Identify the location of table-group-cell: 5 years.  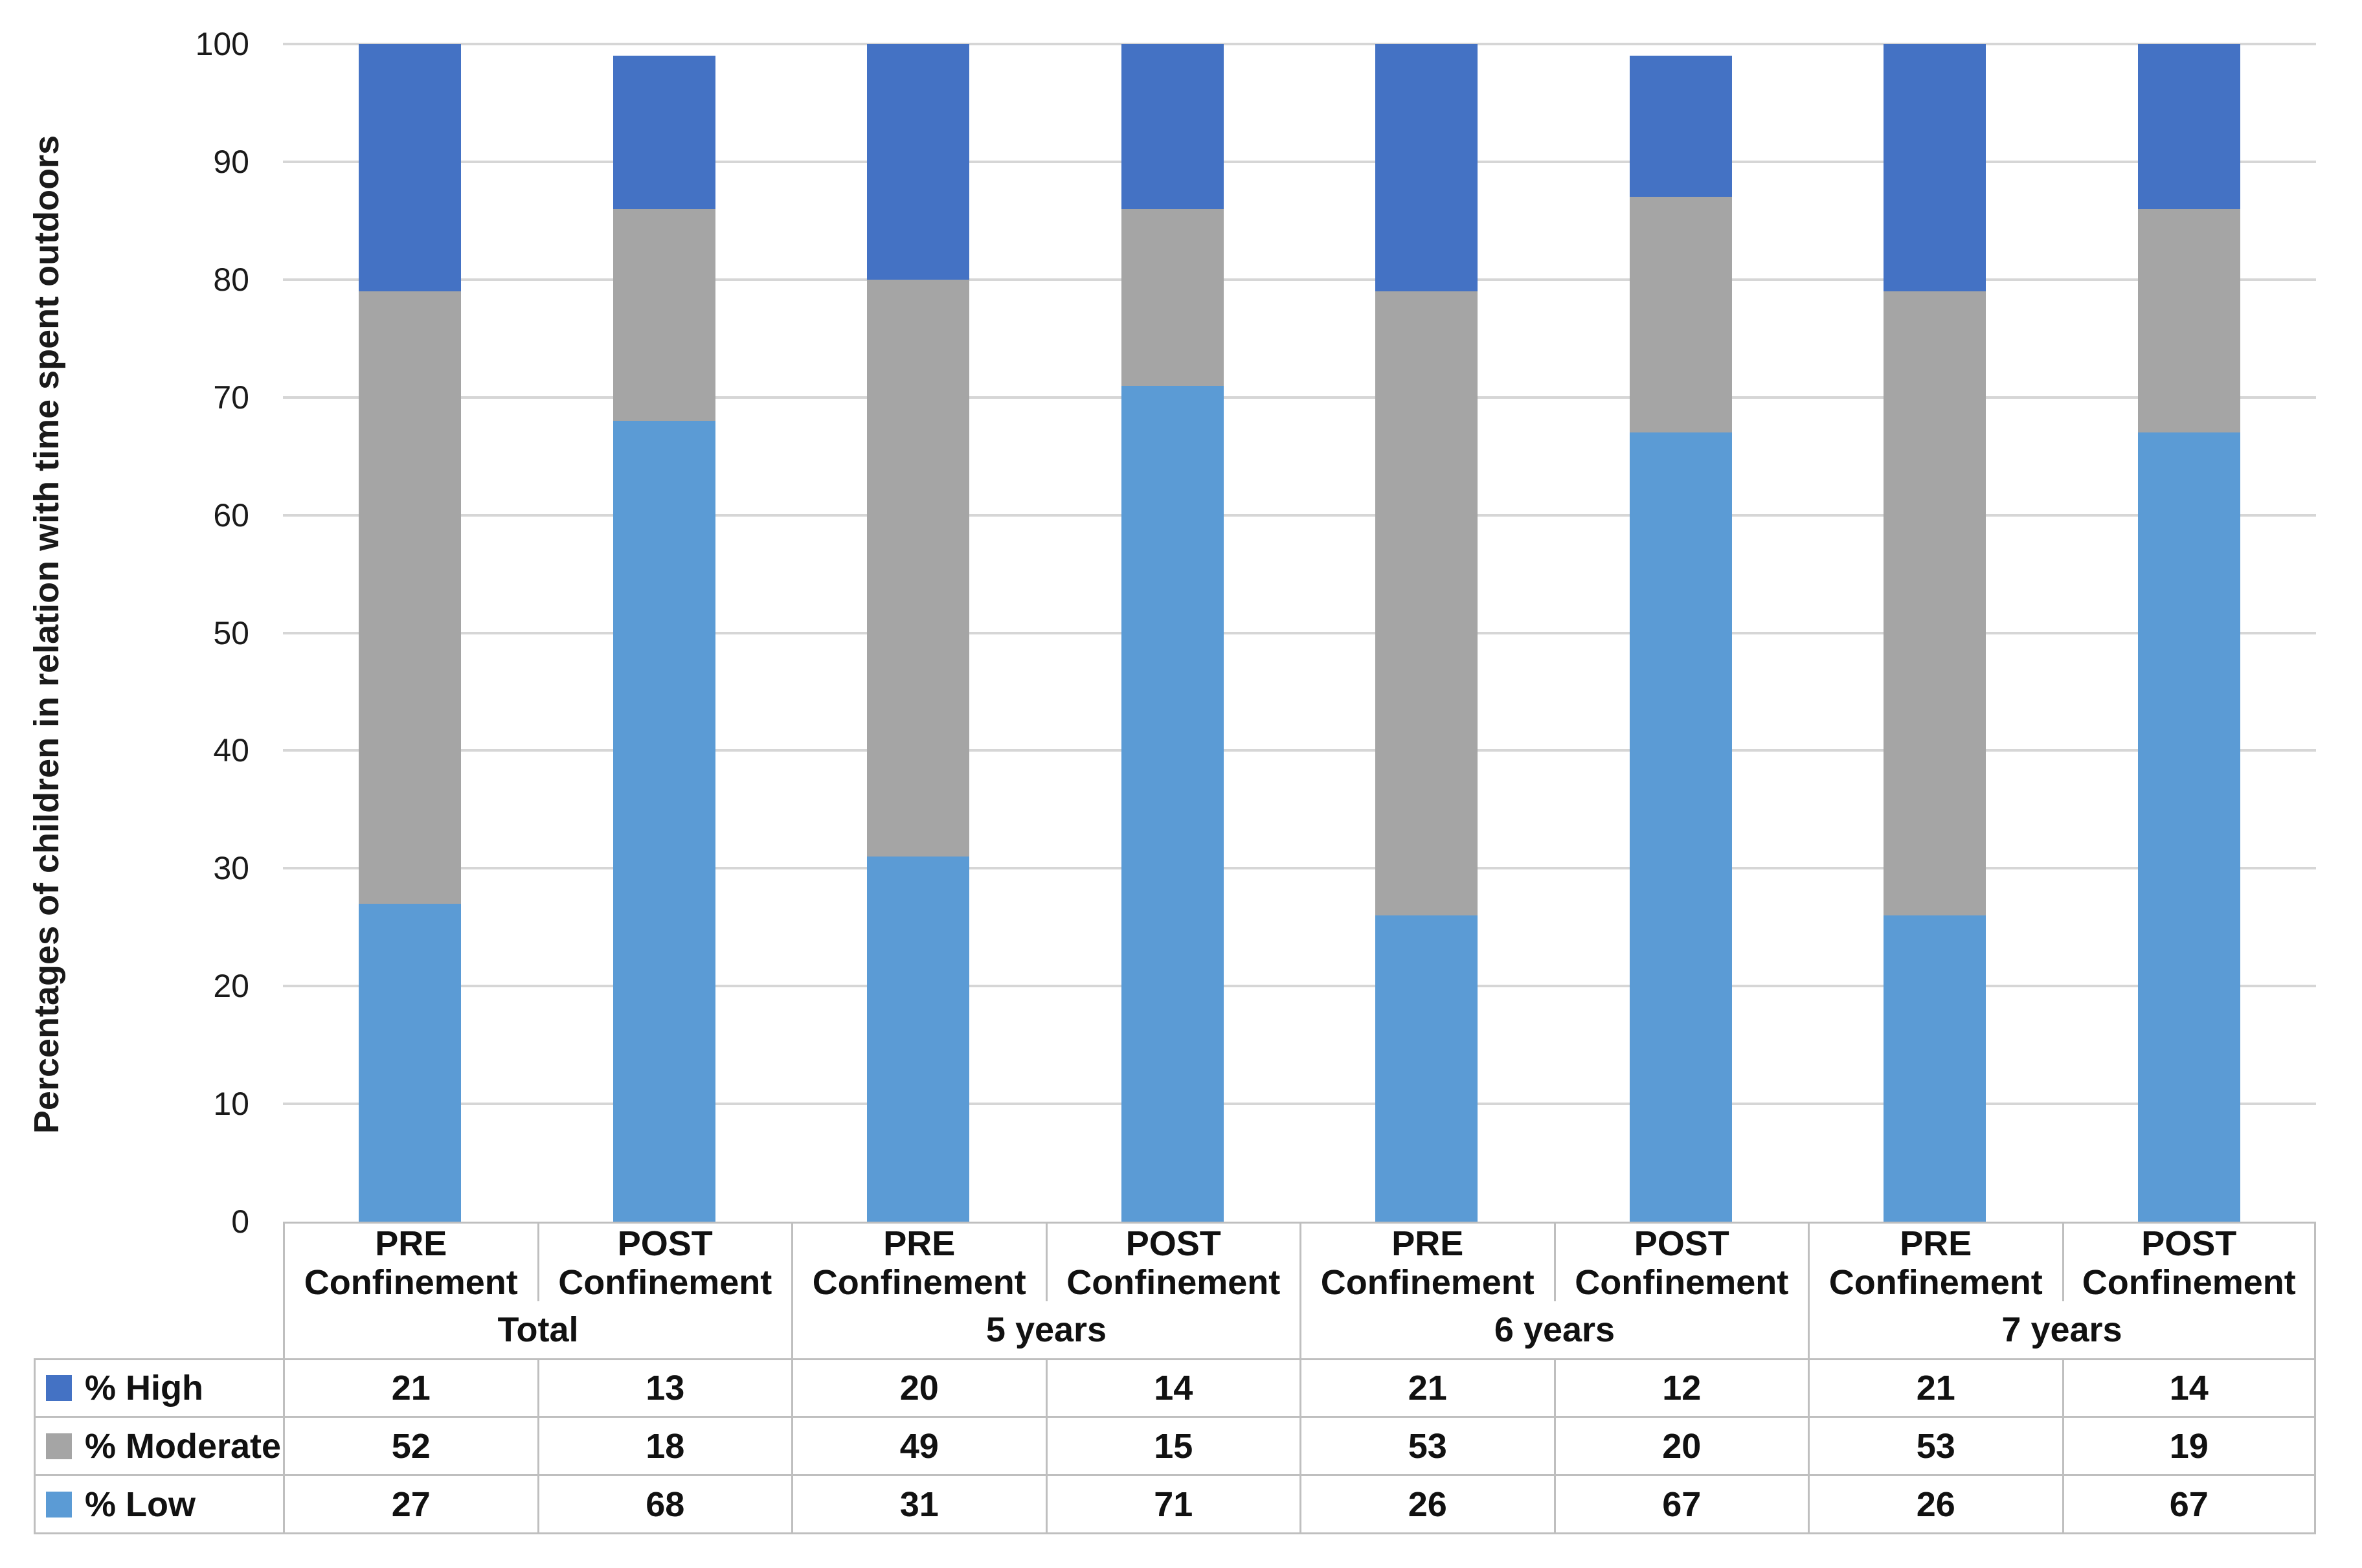
(1045, 1329).